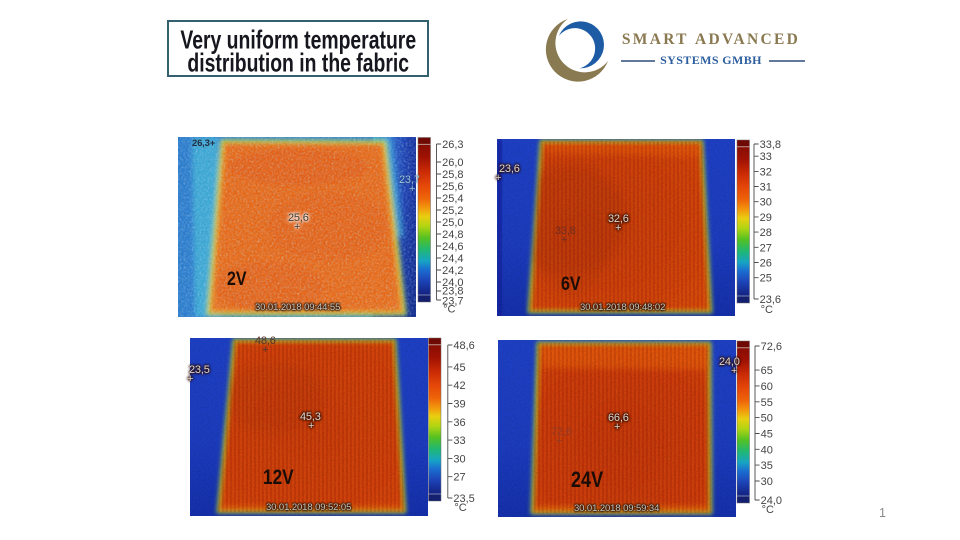  What do you see at coordinates (766, 264) in the screenshot?
I see `svg-text: 26` at bounding box center [766, 264].